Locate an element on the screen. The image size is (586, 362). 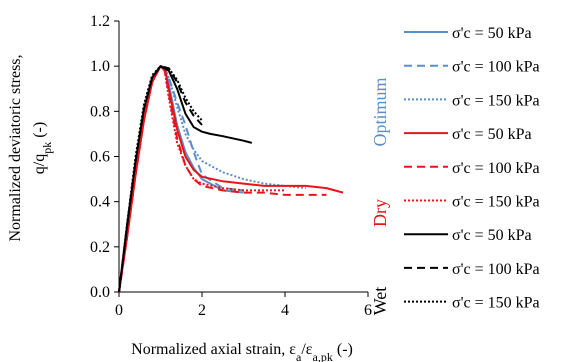
group-label-optimum: Optimum is located at coordinates (380, 111).